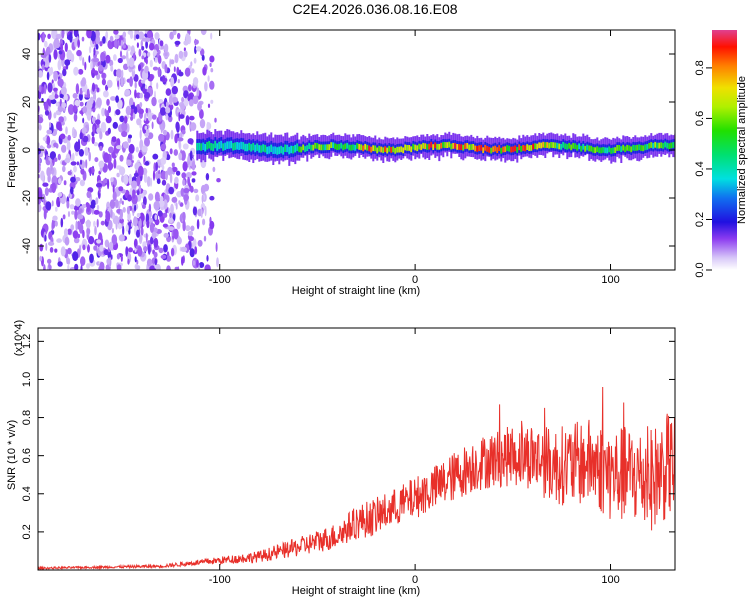 The height and width of the screenshot is (605, 750). I want to click on y-tick-label: -20, so click(27, 198).